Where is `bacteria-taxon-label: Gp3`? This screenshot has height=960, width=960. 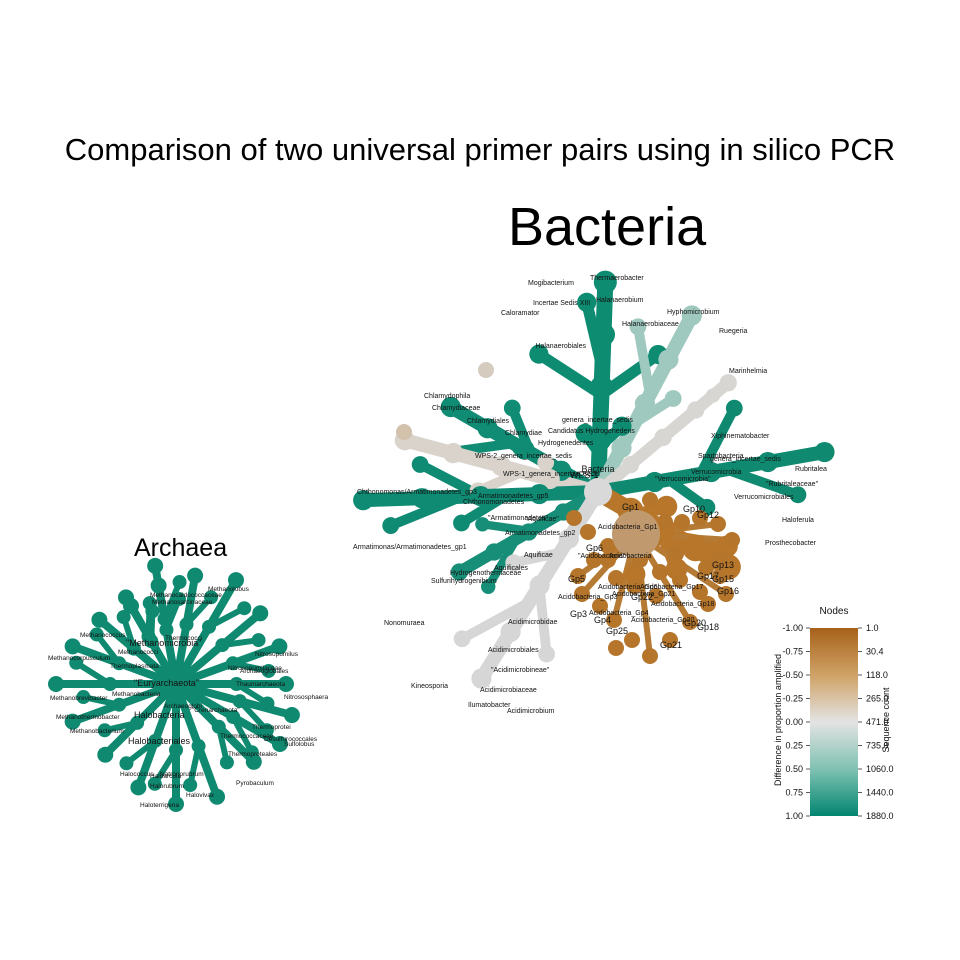 bacteria-taxon-label: Gp3 is located at coordinates (578, 614).